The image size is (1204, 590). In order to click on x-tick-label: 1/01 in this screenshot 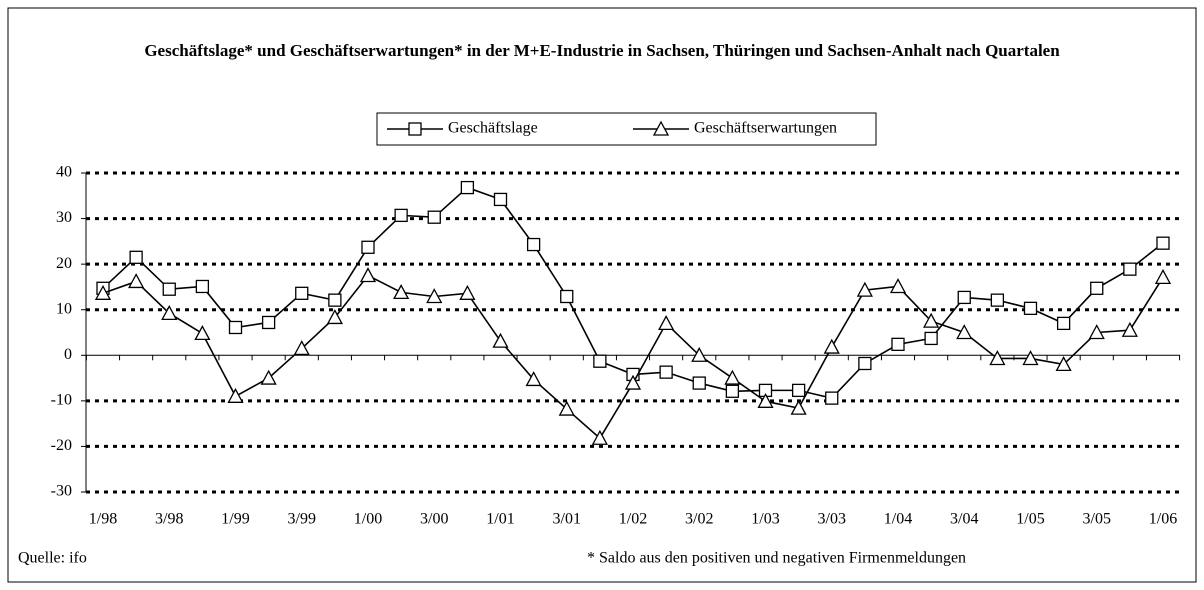, I will do `click(500, 519)`.